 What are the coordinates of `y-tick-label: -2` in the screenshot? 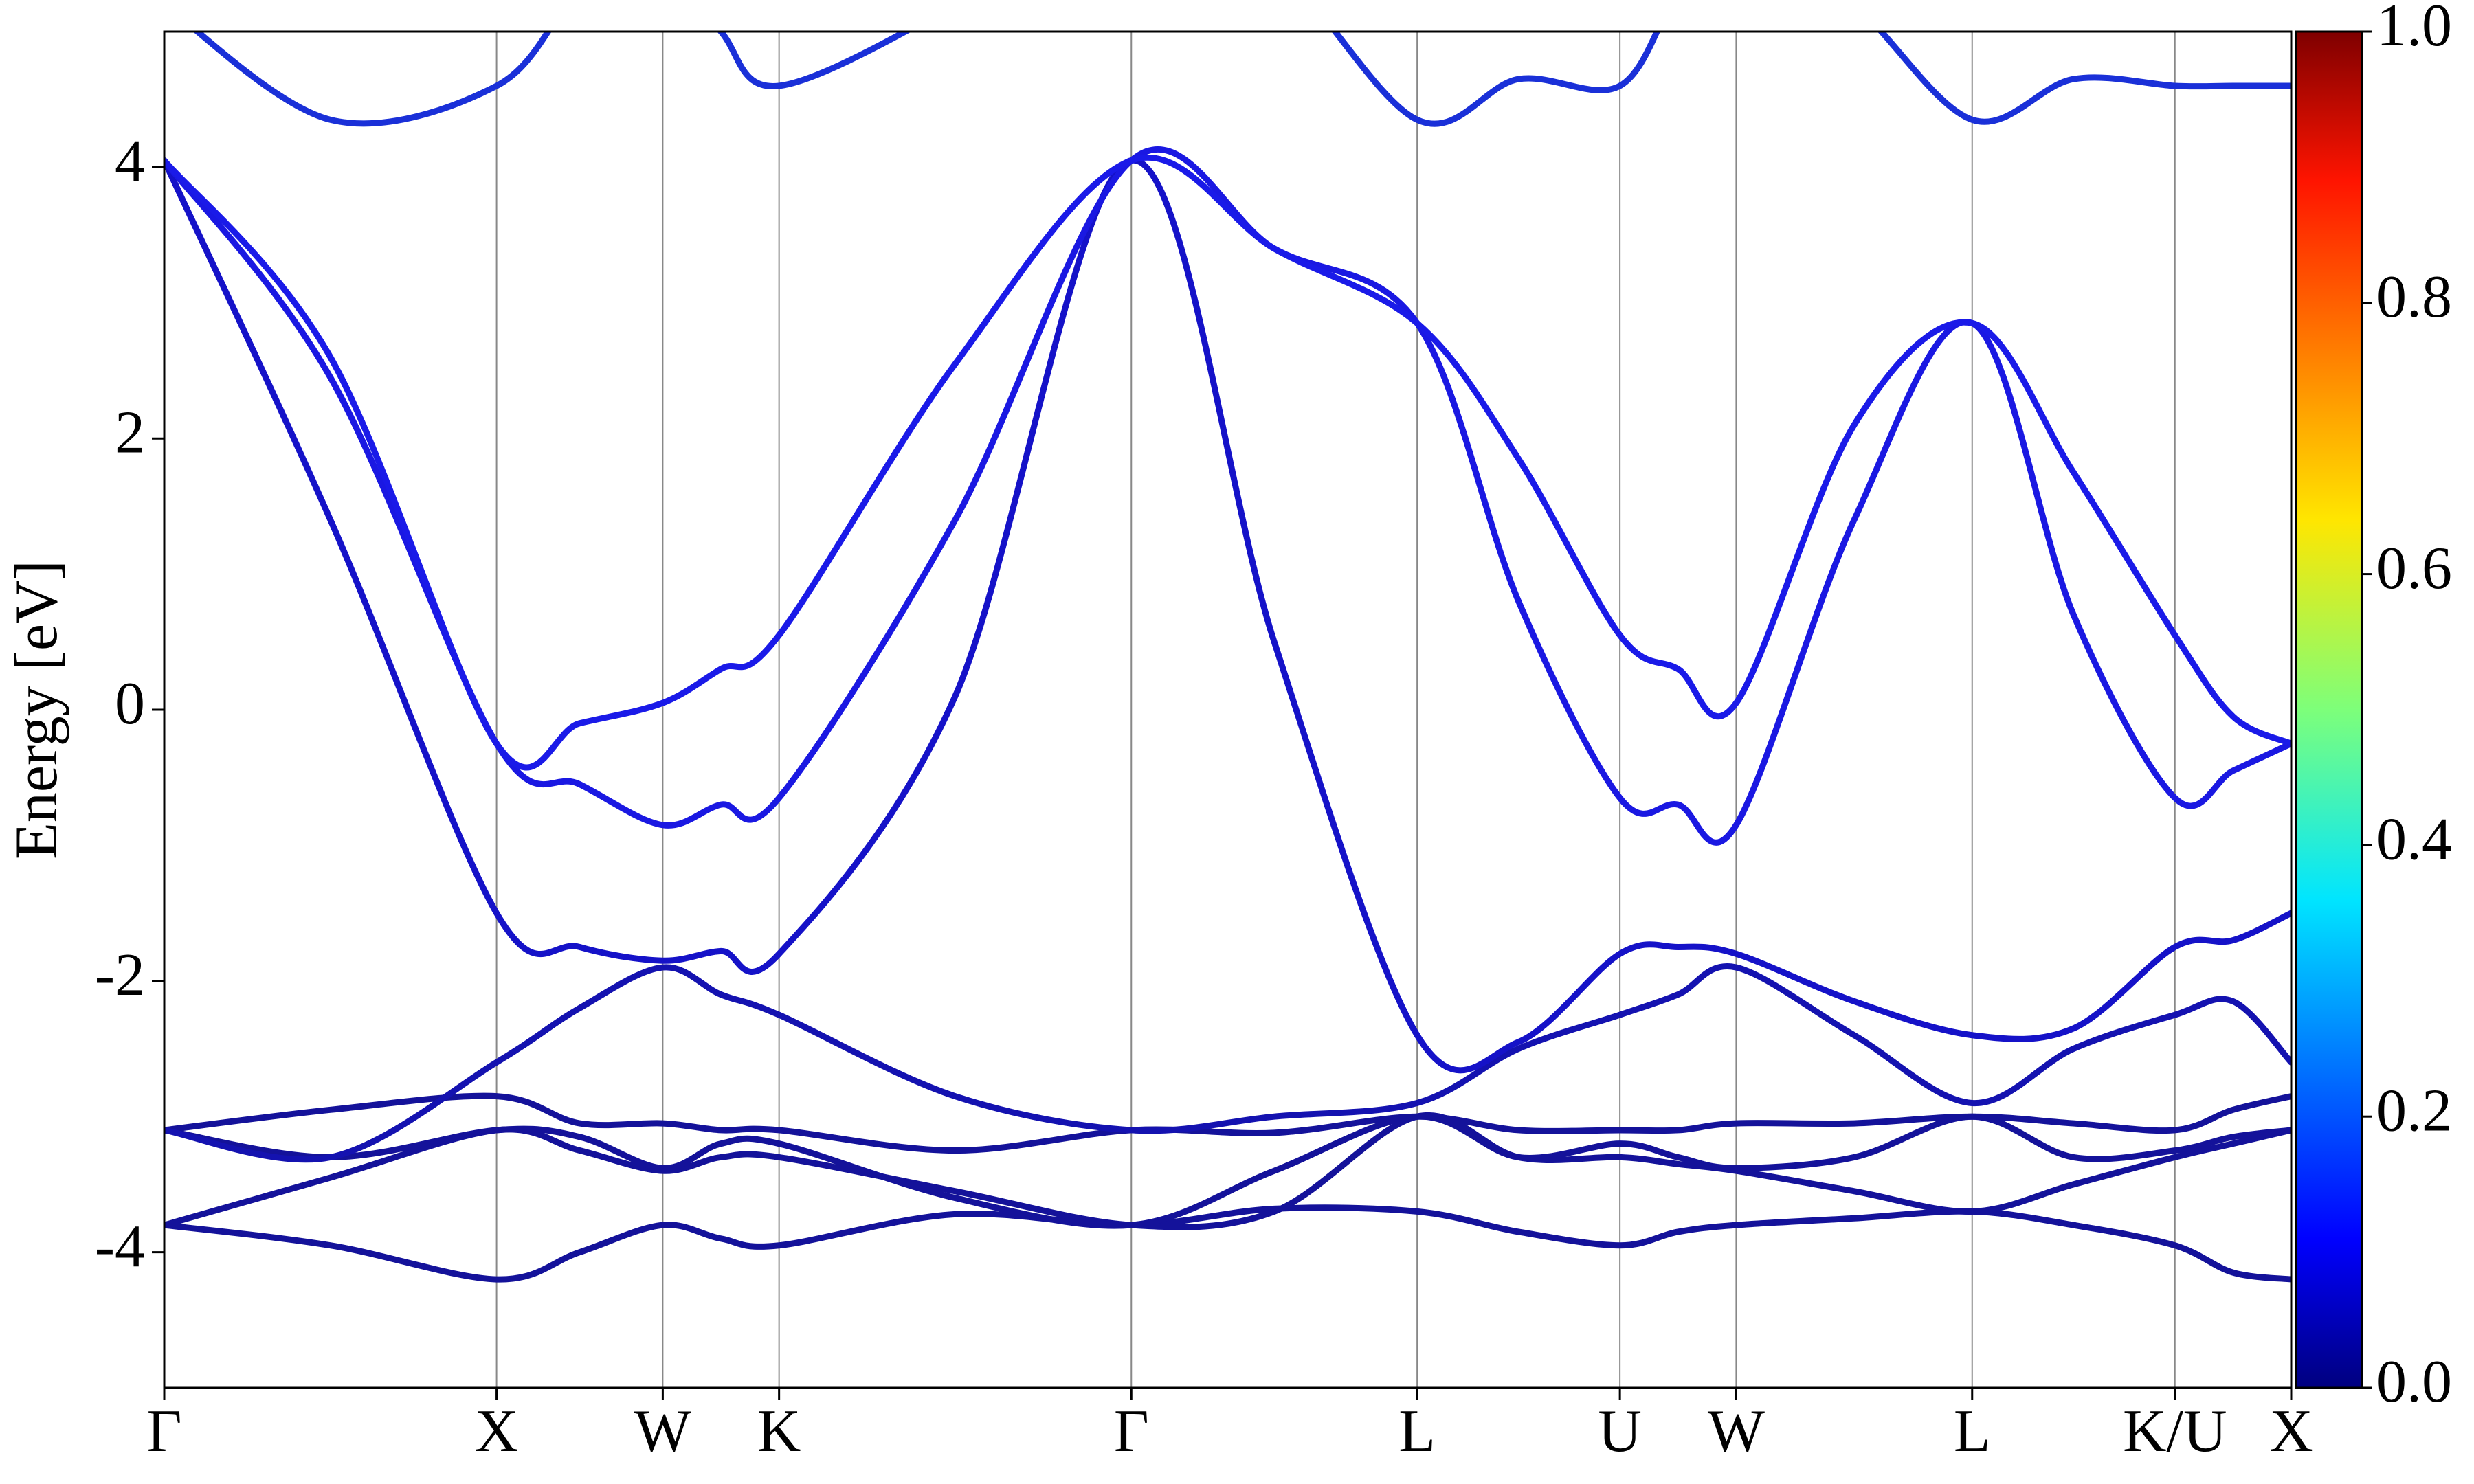 It's located at (120, 975).